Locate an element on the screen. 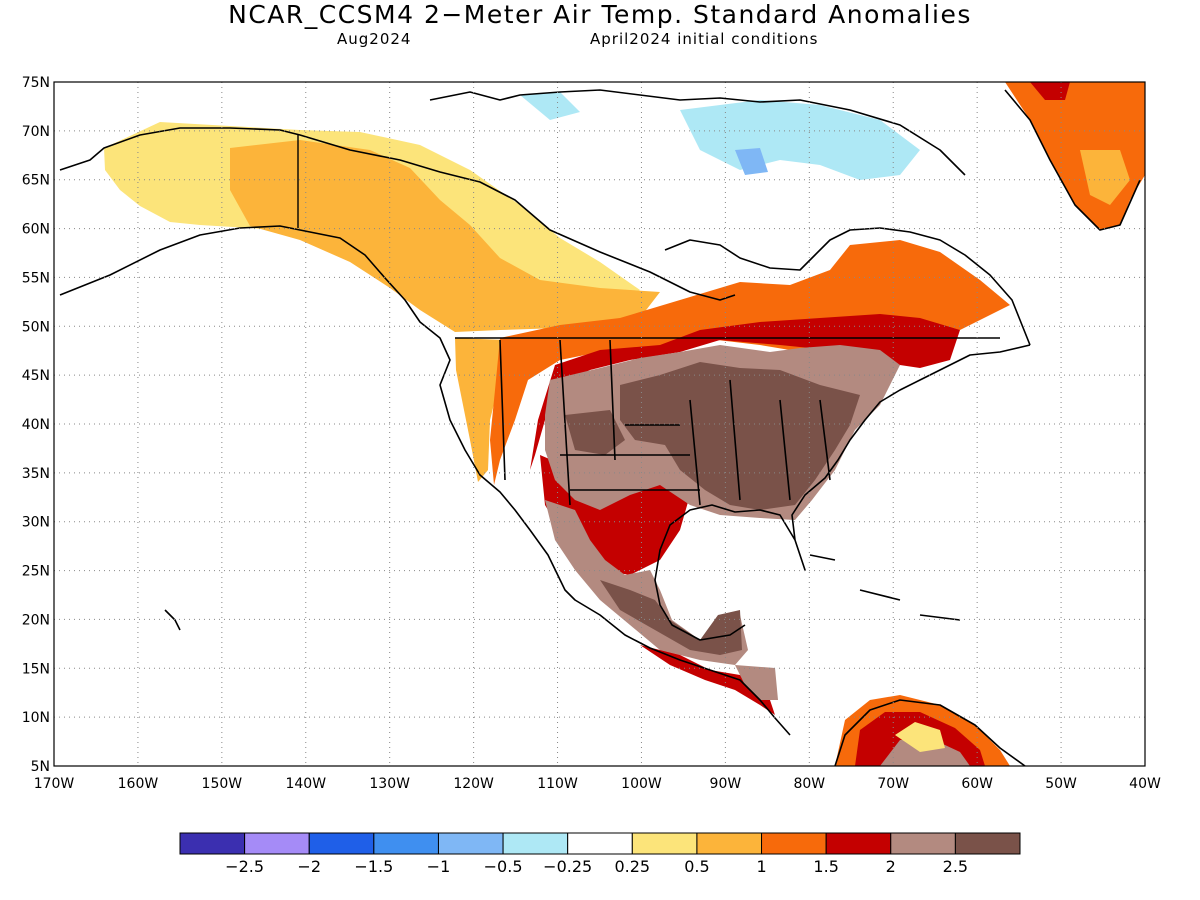 This screenshot has width=1200, height=900. anomaly-region-orange-yellow is located at coordinates (445, 236).